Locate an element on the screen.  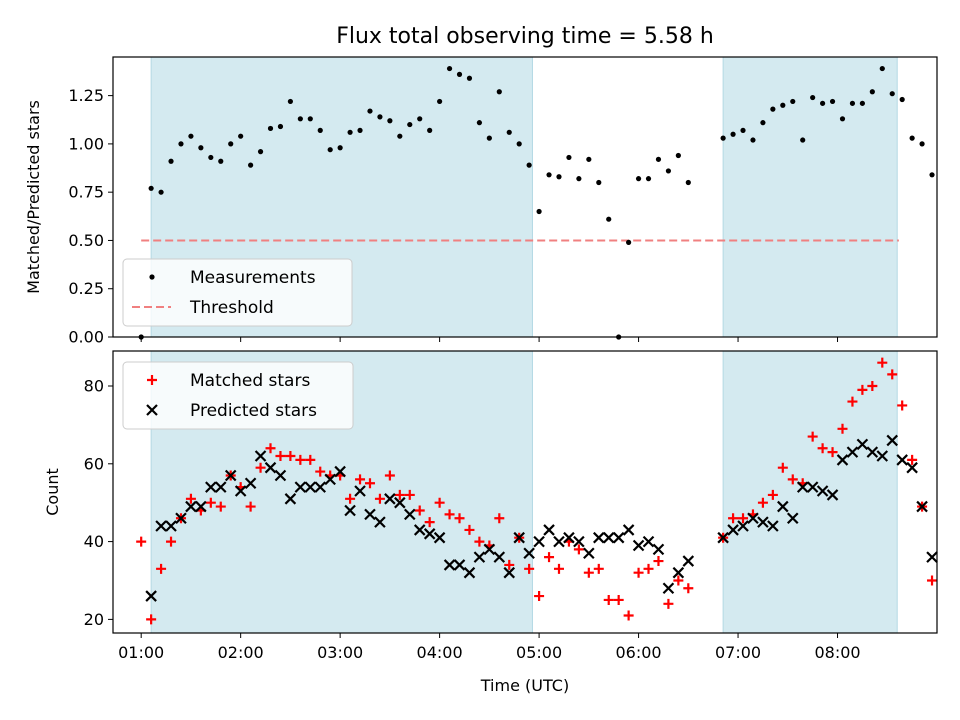
chart-title: Flux total observing time = 5.58 h is located at coordinates (525, 36).